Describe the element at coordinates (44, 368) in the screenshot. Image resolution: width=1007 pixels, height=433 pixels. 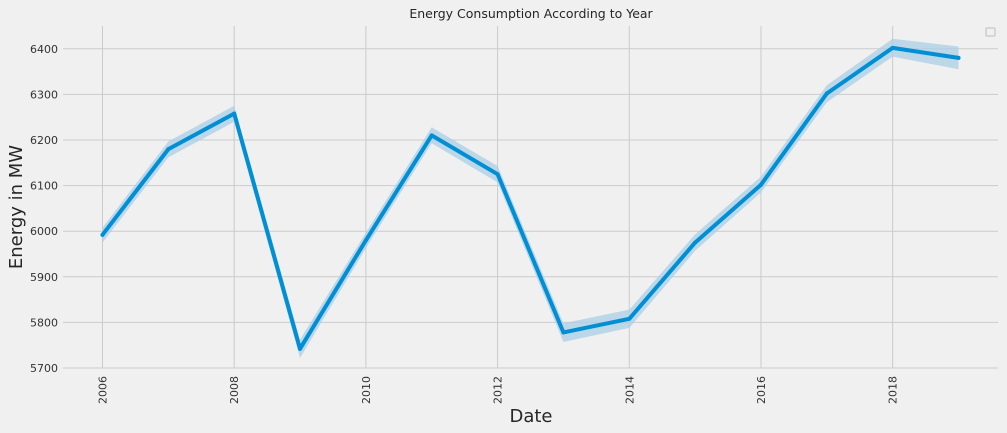
I see `y-tick-label: 5700` at that location.